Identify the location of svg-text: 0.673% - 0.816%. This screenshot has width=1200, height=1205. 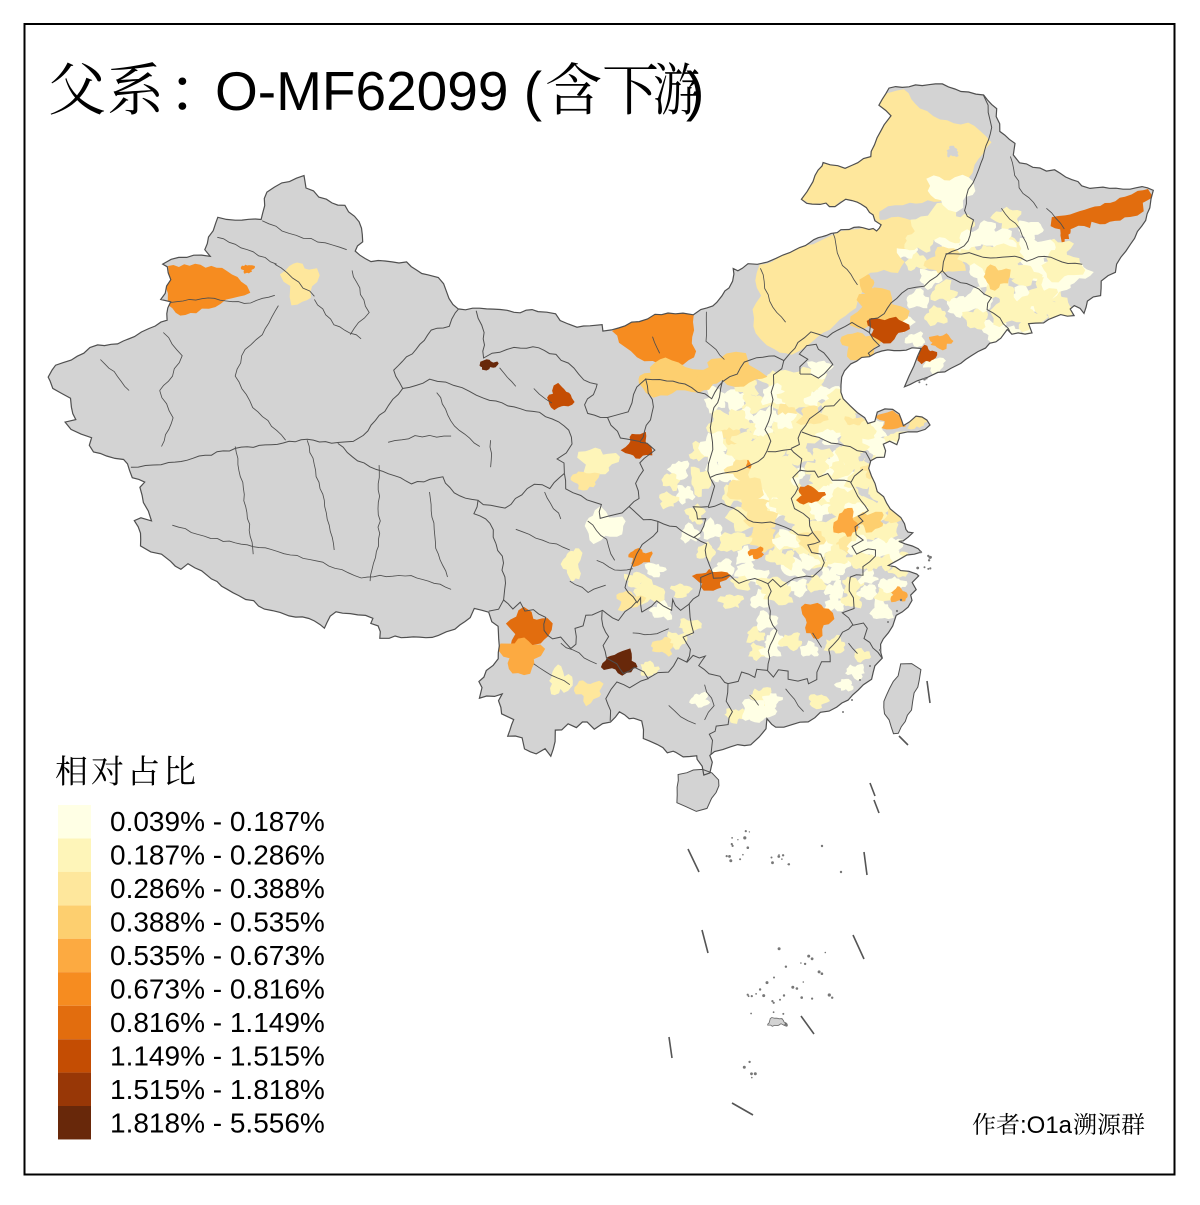
(217, 989).